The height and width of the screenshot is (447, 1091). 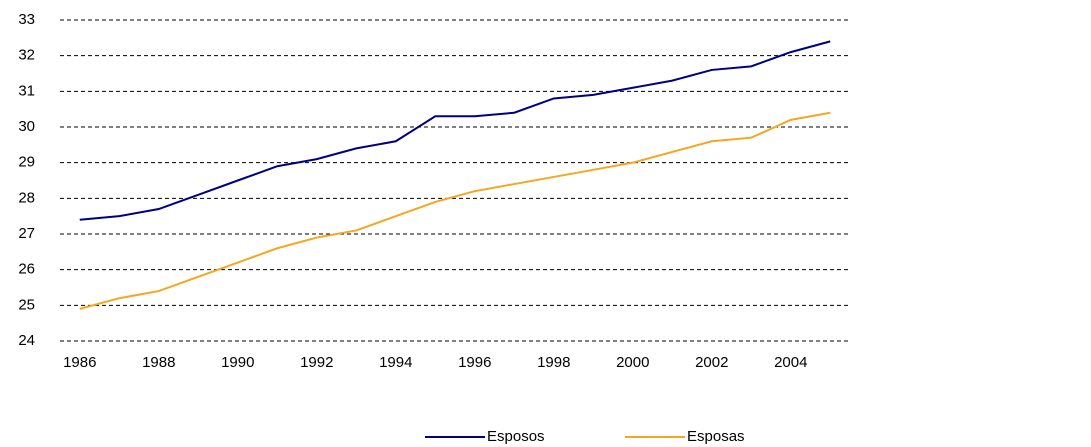 I want to click on x-tick-label: 1992, so click(x=316, y=362).